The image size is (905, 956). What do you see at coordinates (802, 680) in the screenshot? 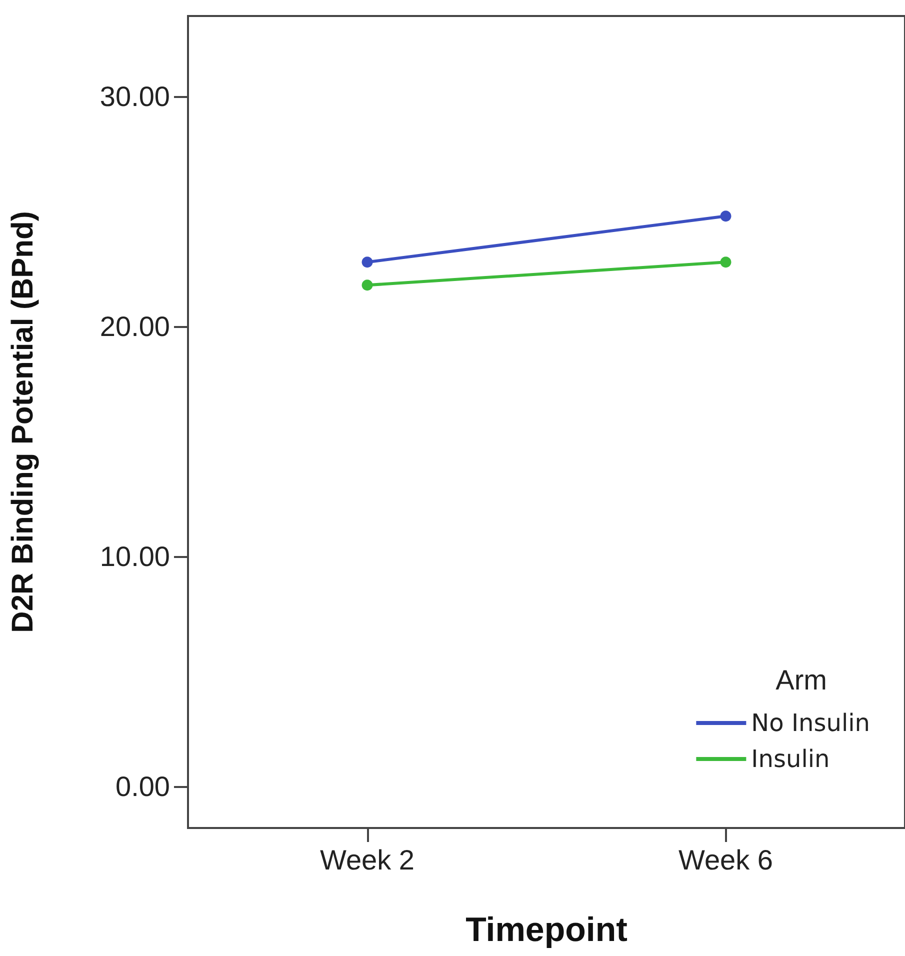
I see `legend-title: Arm` at bounding box center [802, 680].